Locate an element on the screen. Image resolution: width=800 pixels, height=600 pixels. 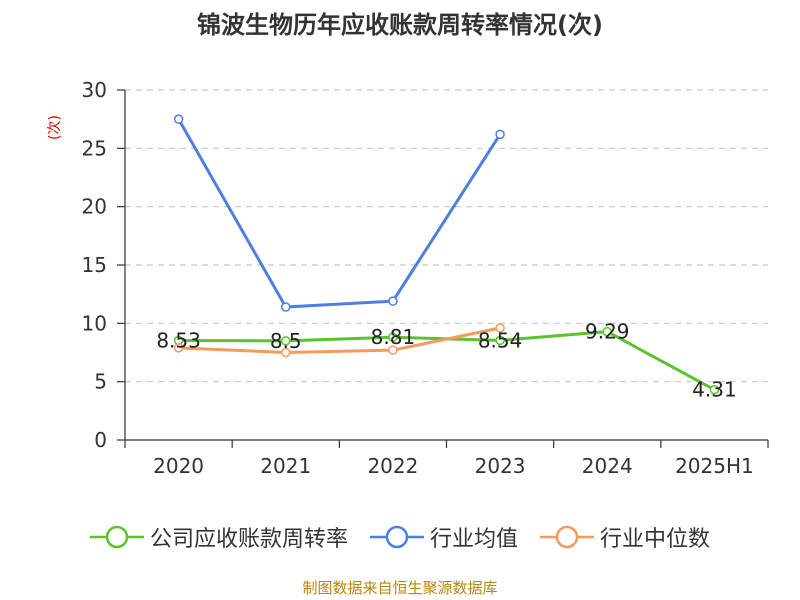
legend-label: 公司应收账款周转率 is located at coordinates (248, 539).